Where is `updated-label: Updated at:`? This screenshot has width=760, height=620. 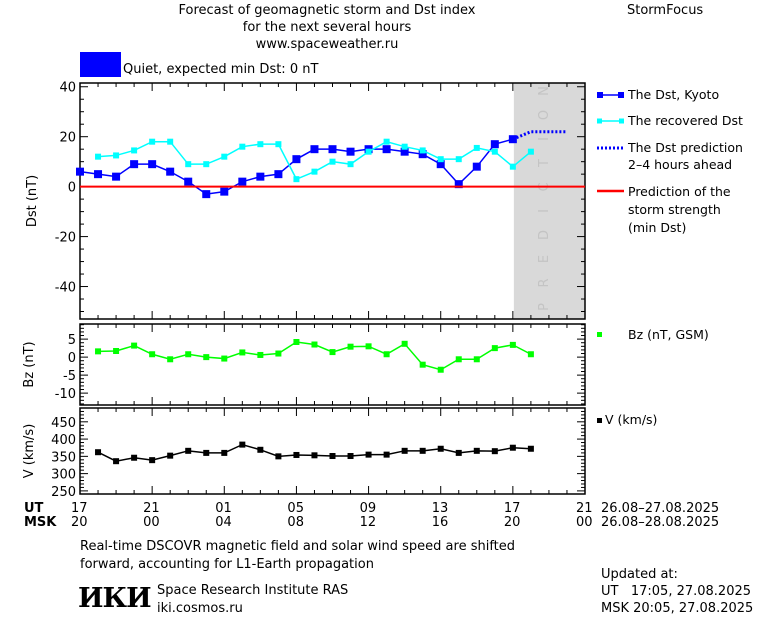 updated-label: Updated at: is located at coordinates (639, 574).